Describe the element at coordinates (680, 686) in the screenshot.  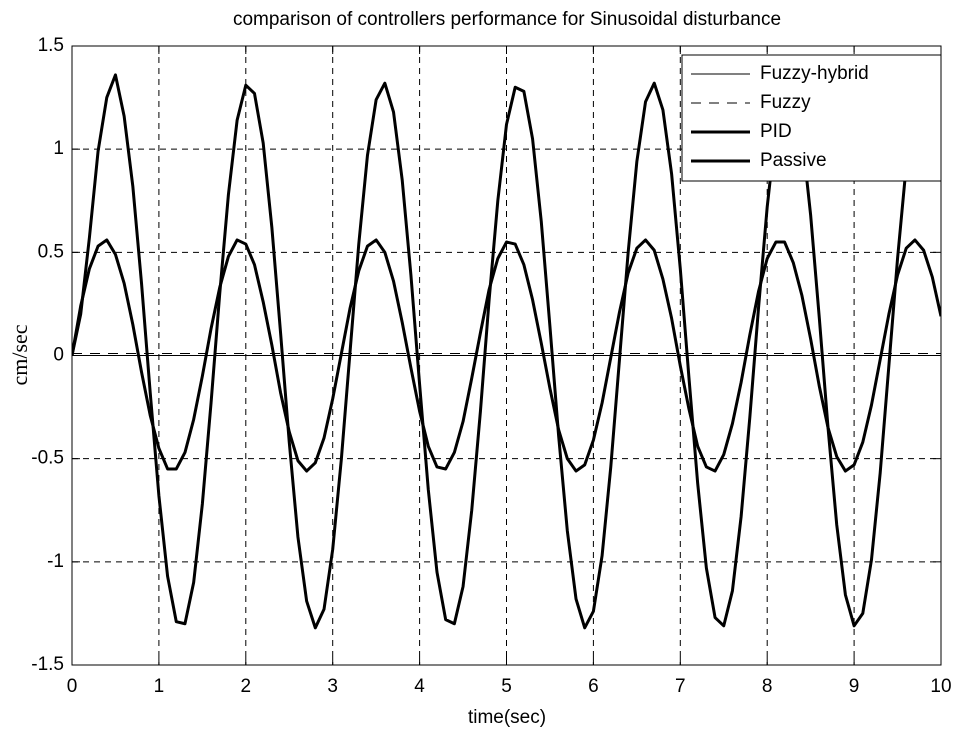
I see `x-tick-label: 7` at that location.